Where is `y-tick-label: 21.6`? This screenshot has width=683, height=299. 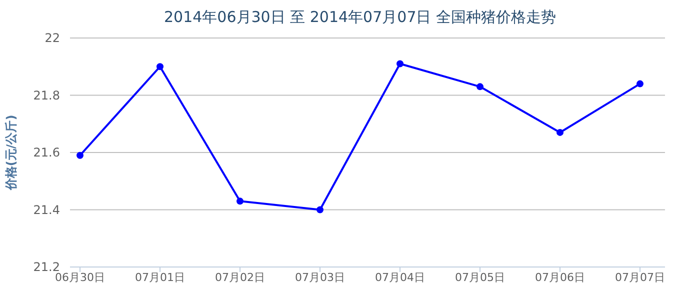
y-tick-label: 21.6 is located at coordinates (46, 153).